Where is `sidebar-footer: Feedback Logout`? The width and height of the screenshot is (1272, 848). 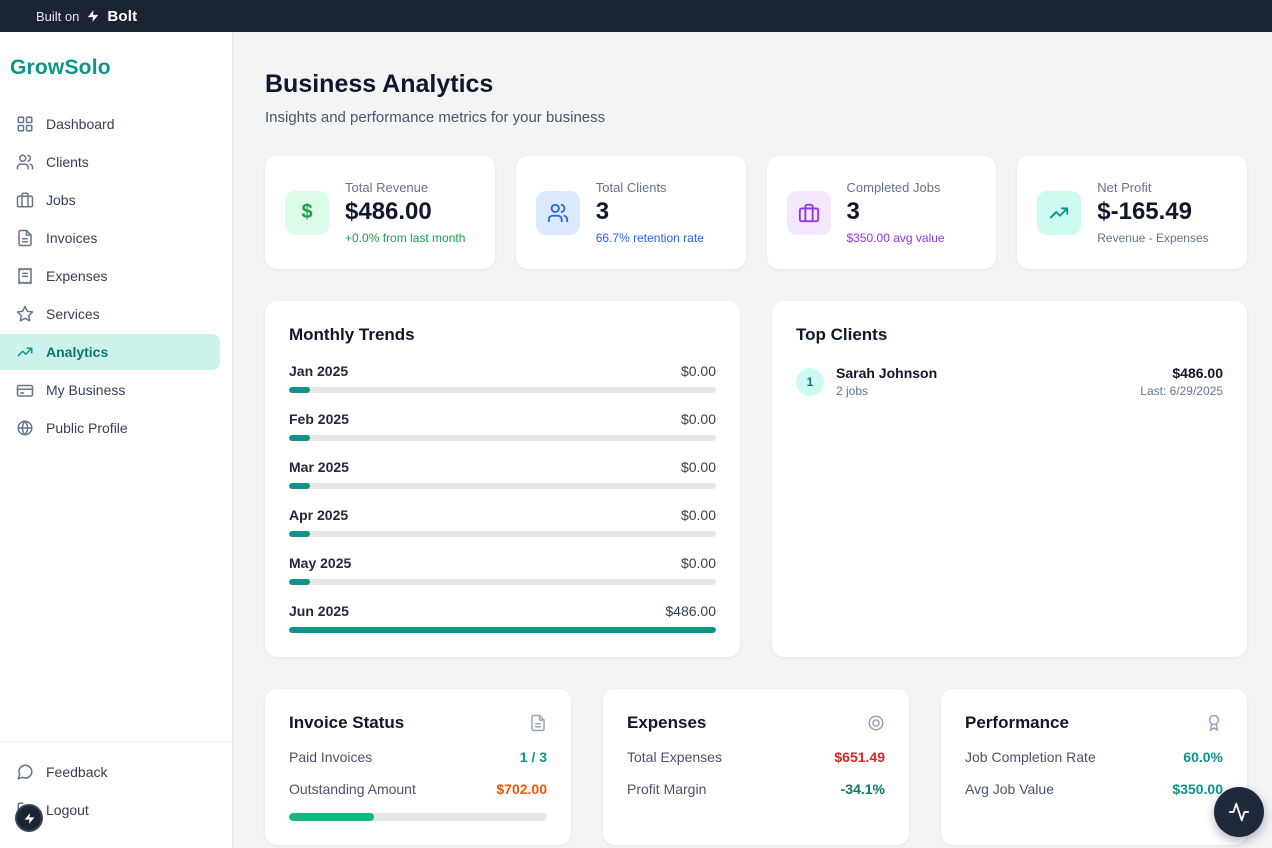
sidebar-footer: Feedback Logout is located at coordinates (116, 794).